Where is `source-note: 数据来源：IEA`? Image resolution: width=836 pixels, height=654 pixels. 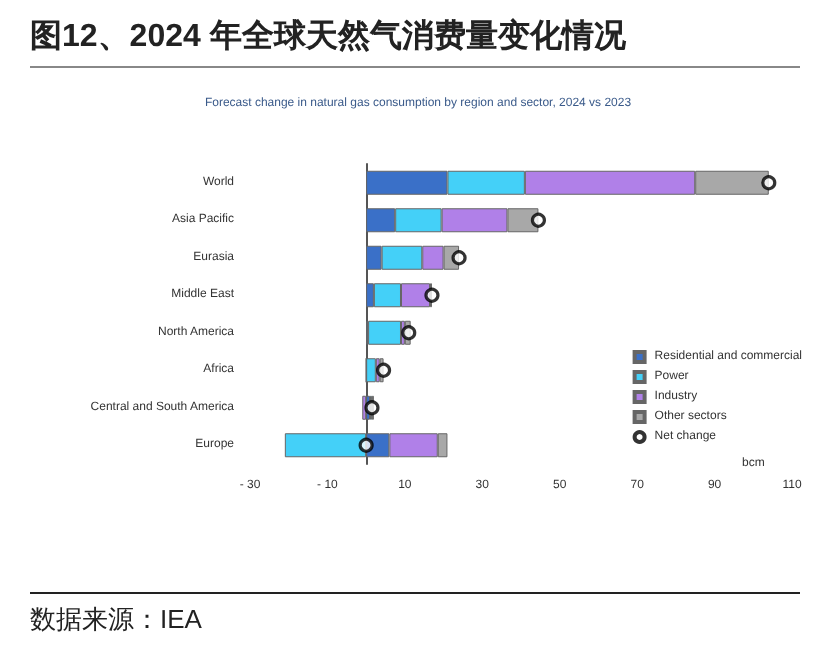
source-note: 数据来源：IEA is located at coordinates (415, 615).